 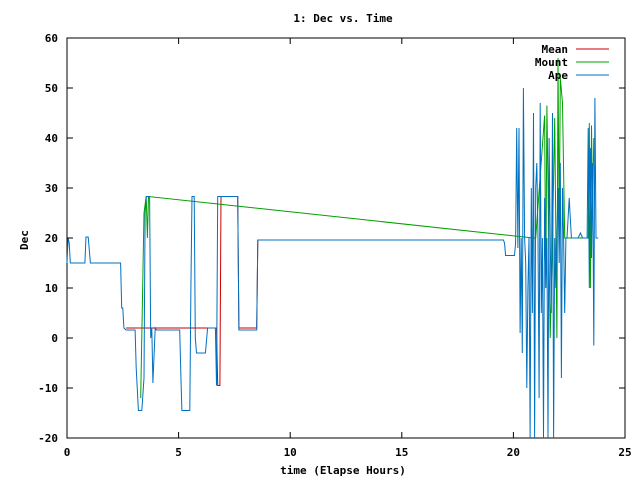 What do you see at coordinates (51, 238) in the screenshot?
I see `y-tick-label: 20` at bounding box center [51, 238].